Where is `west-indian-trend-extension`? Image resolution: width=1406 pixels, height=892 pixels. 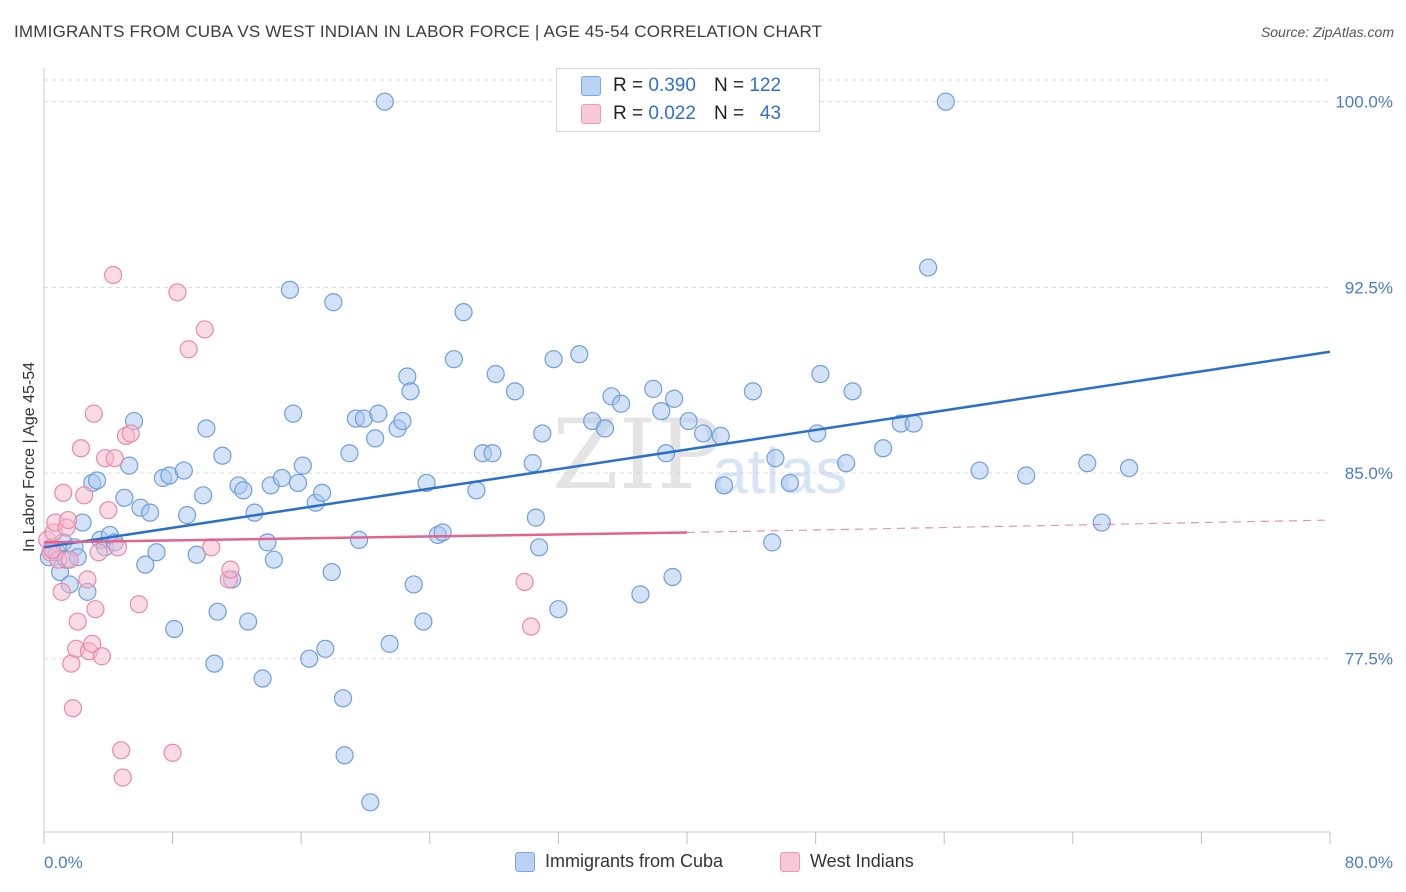 west-indian-trend-extension is located at coordinates (1008, 526).